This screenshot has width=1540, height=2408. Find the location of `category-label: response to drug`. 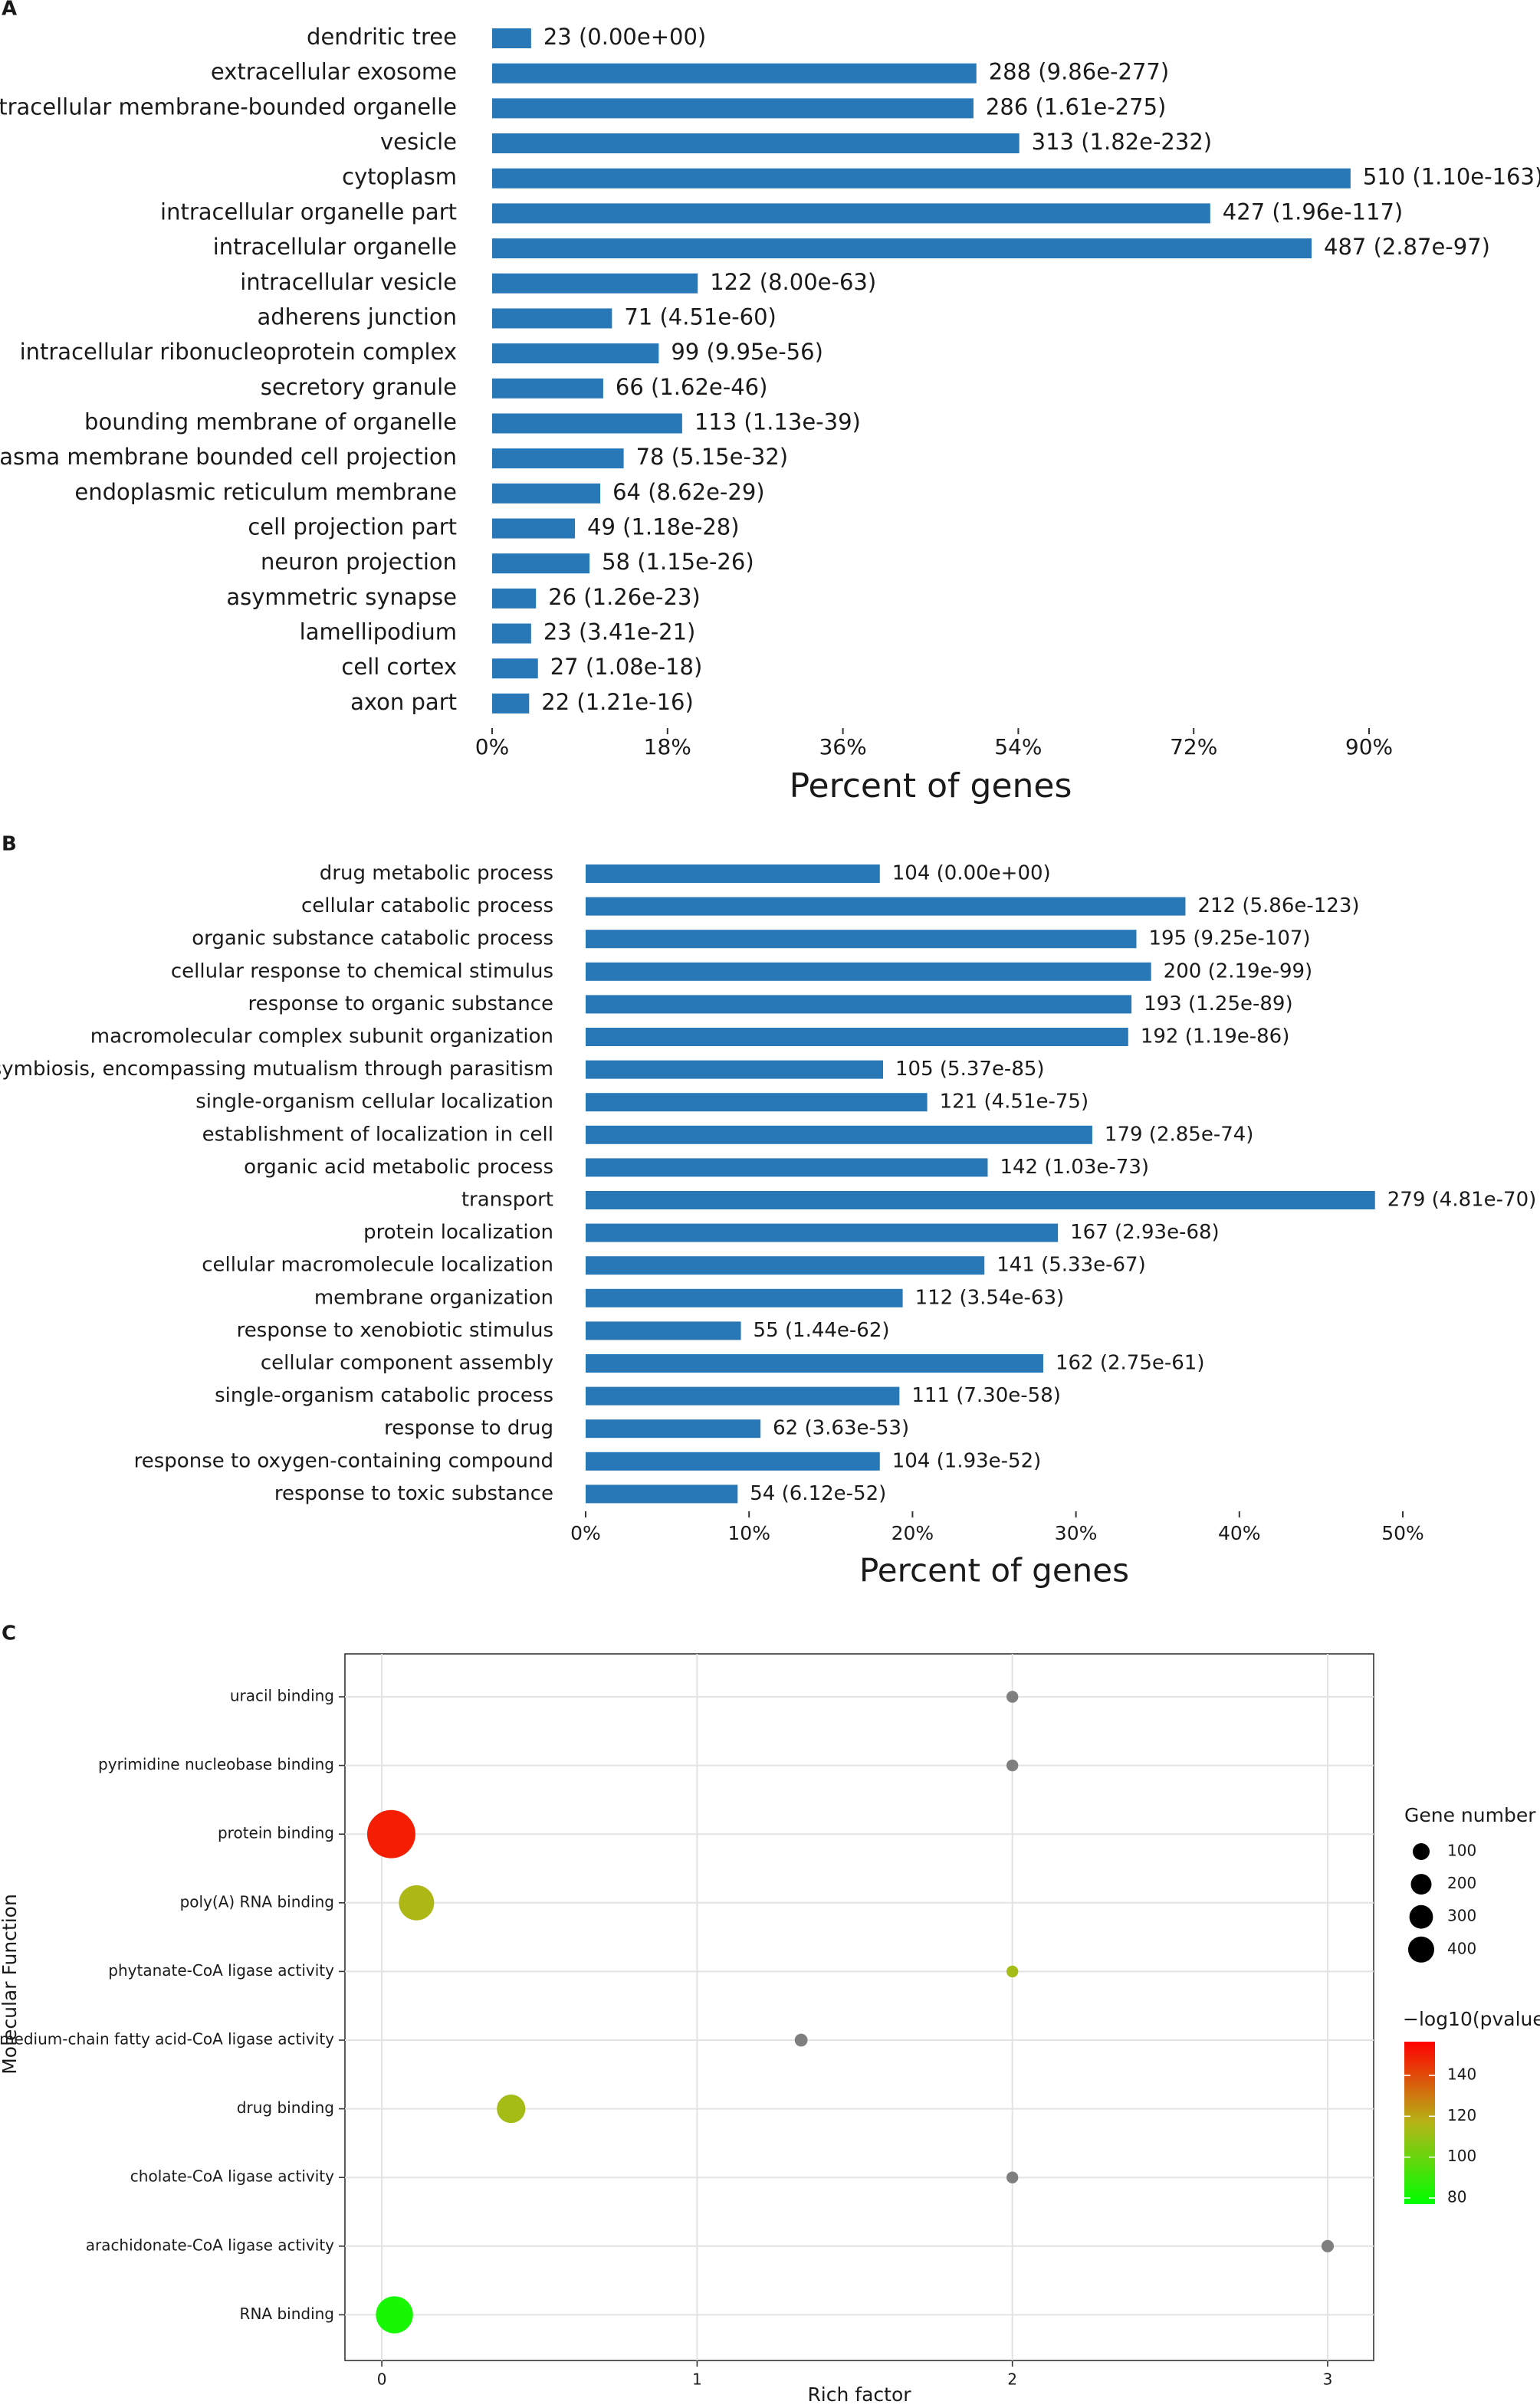

category-label: response to drug is located at coordinates (468, 1428).